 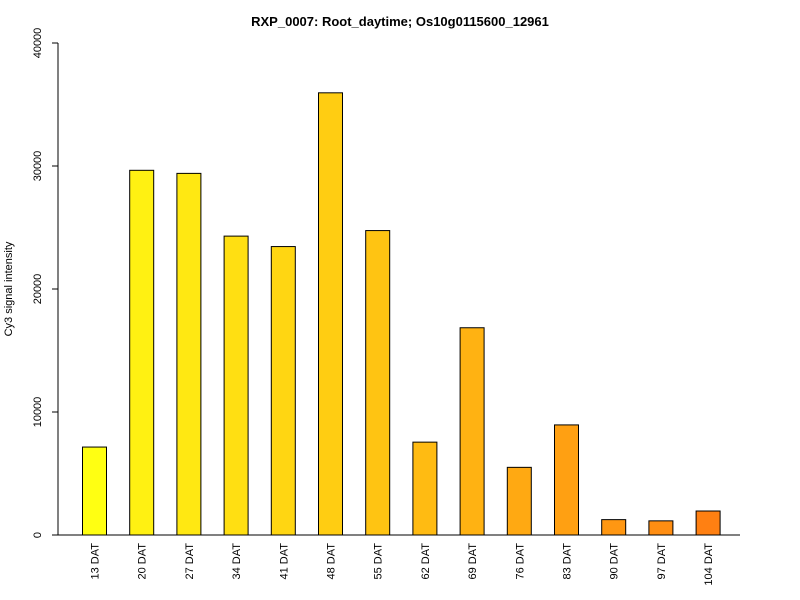 I want to click on bar-13-dat, so click(x=94, y=491).